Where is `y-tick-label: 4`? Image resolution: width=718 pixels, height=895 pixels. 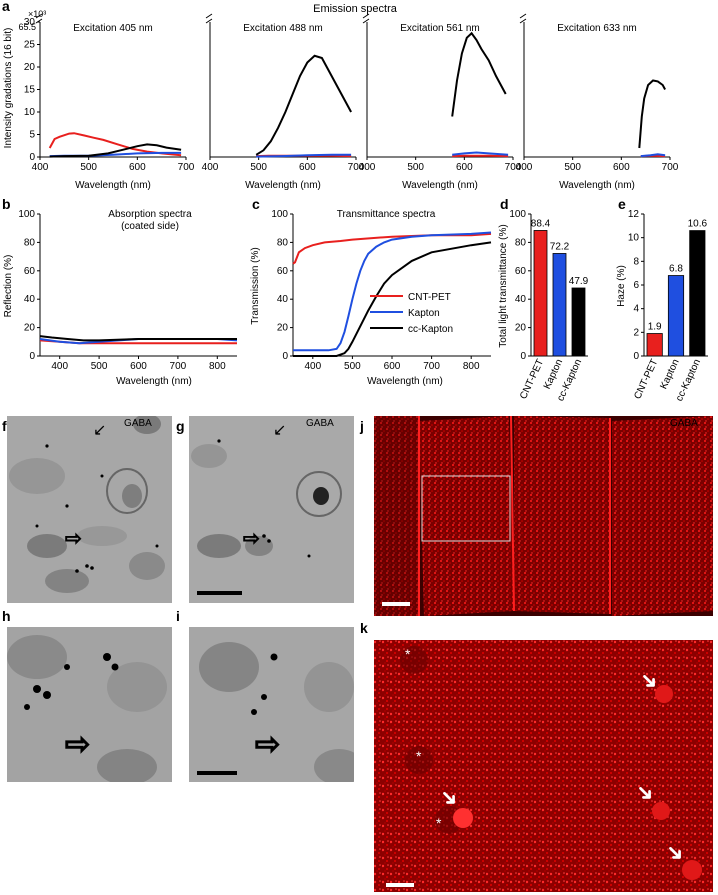
y-tick-label: 4 is located at coordinates (636, 309).